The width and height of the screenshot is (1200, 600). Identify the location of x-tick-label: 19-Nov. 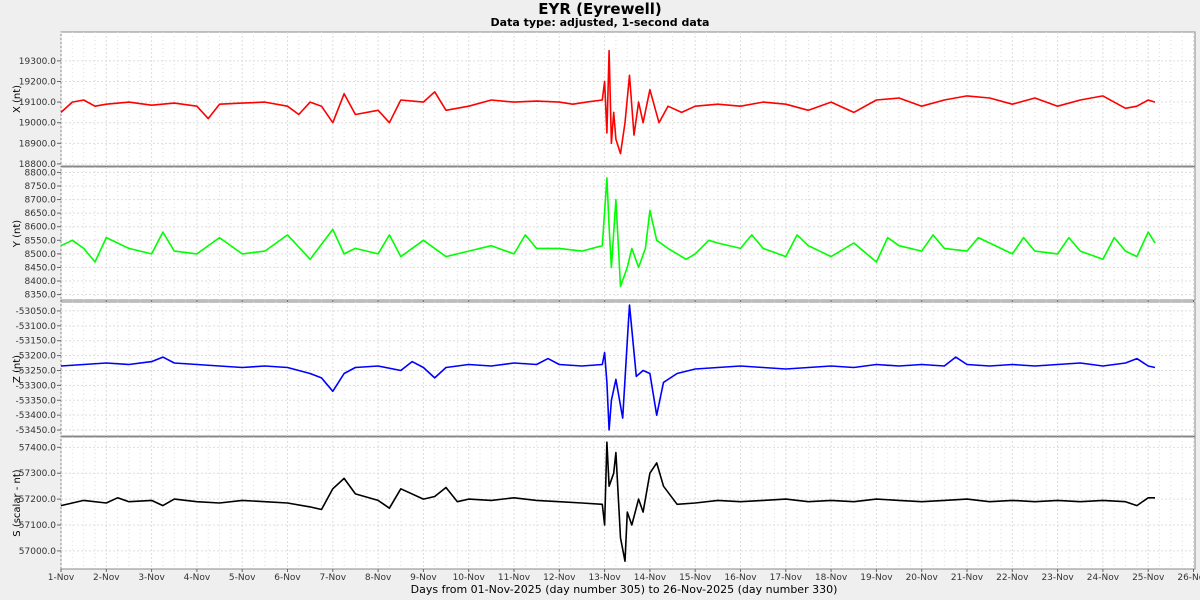
(876, 578).